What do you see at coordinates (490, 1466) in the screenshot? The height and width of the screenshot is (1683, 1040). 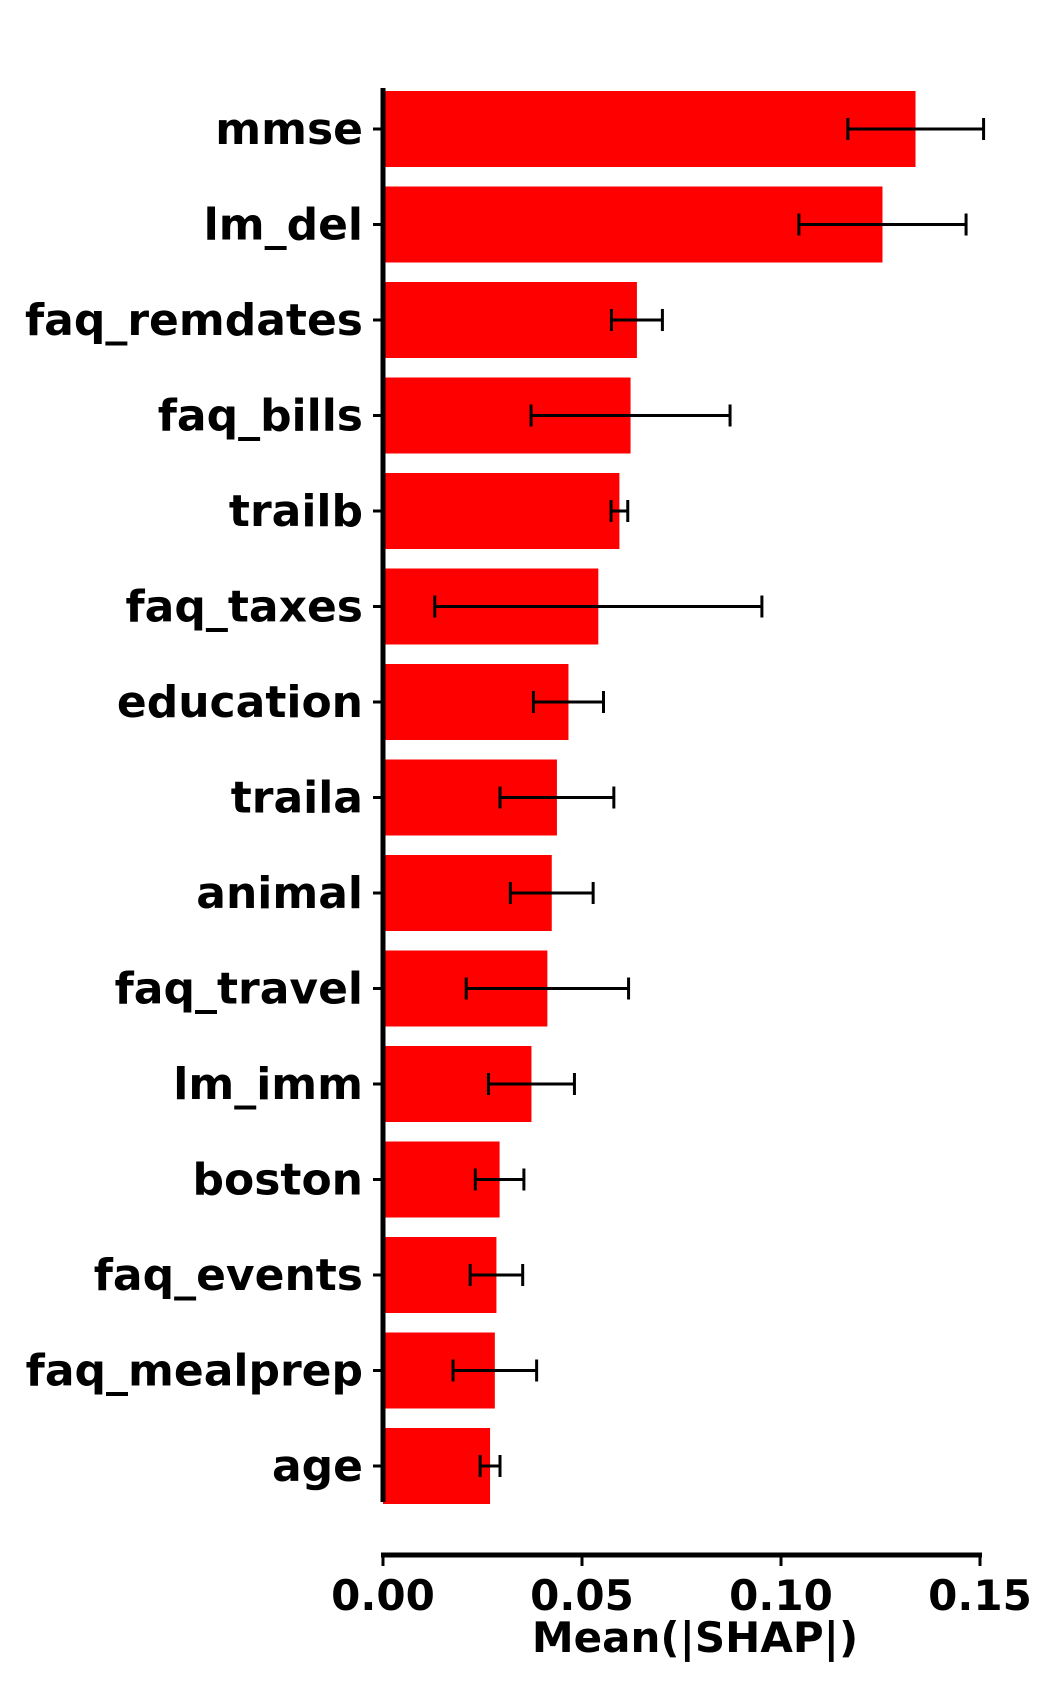 I see `error-bar-age` at bounding box center [490, 1466].